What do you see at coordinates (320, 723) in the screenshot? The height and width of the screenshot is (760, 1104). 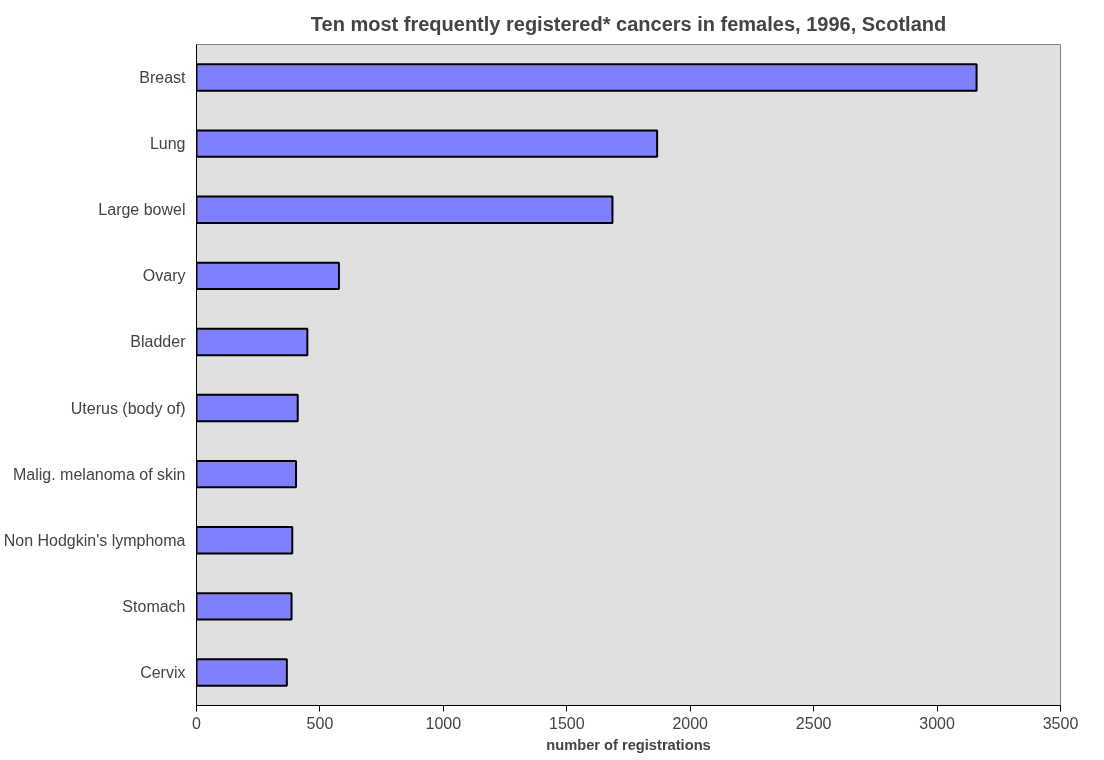 I see `x-tick-label: 500` at bounding box center [320, 723].